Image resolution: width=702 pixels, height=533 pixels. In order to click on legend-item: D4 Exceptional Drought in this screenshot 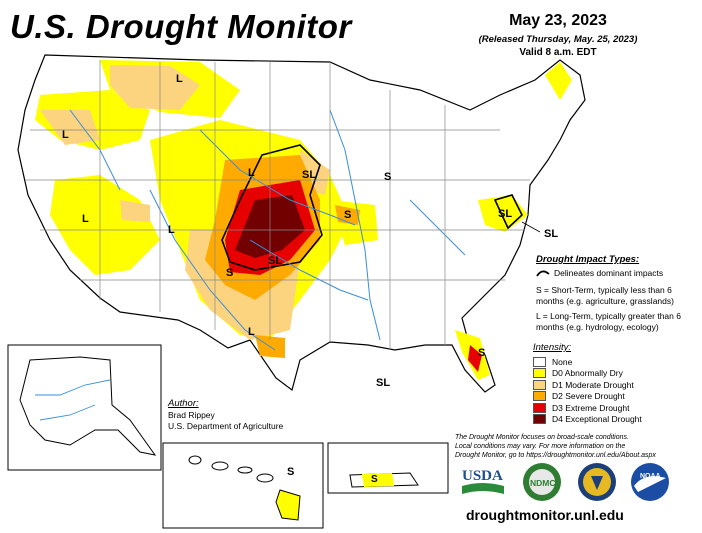, I will do `click(615, 420)`.